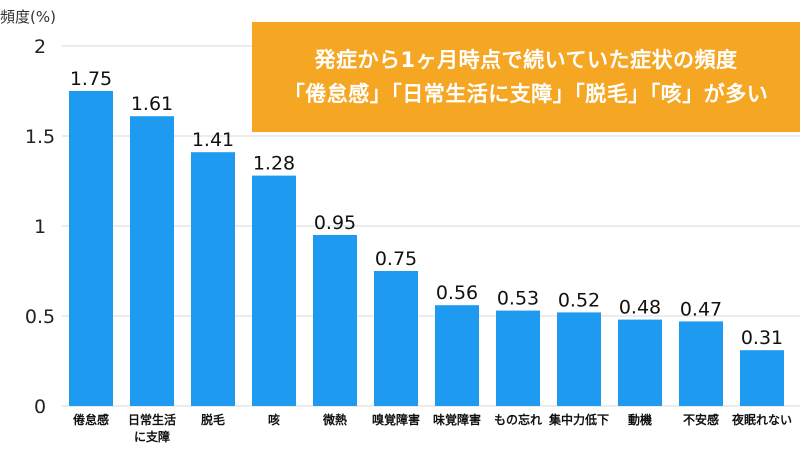  I want to click on y-ticks: 0 0.5 1 1.5 2, so click(40, 227).